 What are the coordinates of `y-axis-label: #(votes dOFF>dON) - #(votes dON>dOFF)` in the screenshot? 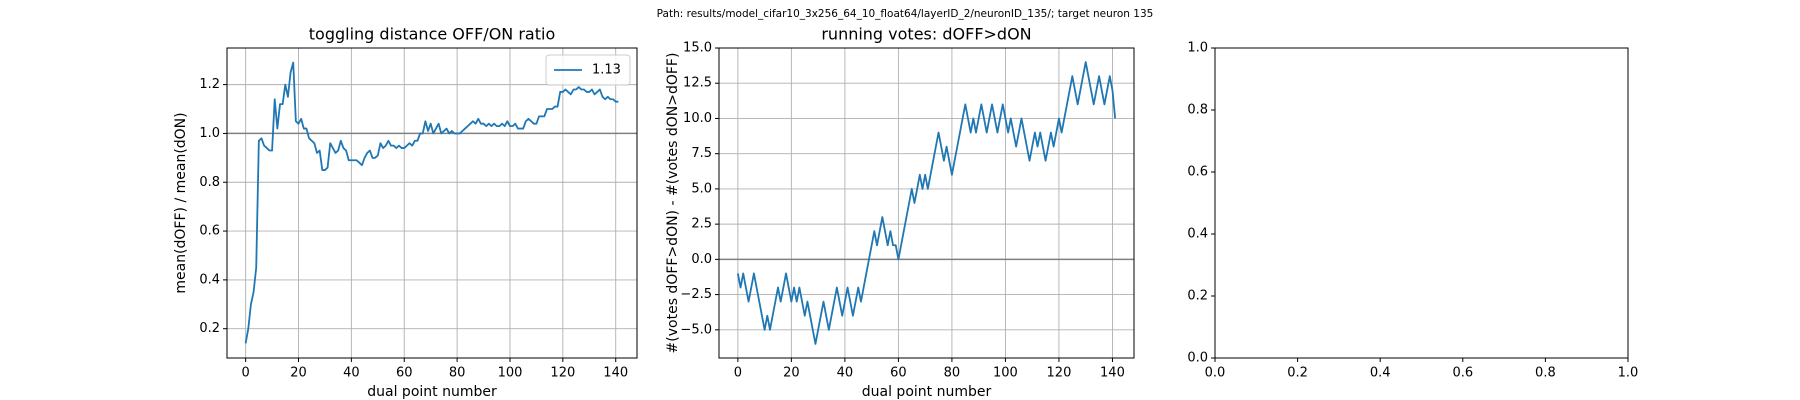 It's located at (673, 203).